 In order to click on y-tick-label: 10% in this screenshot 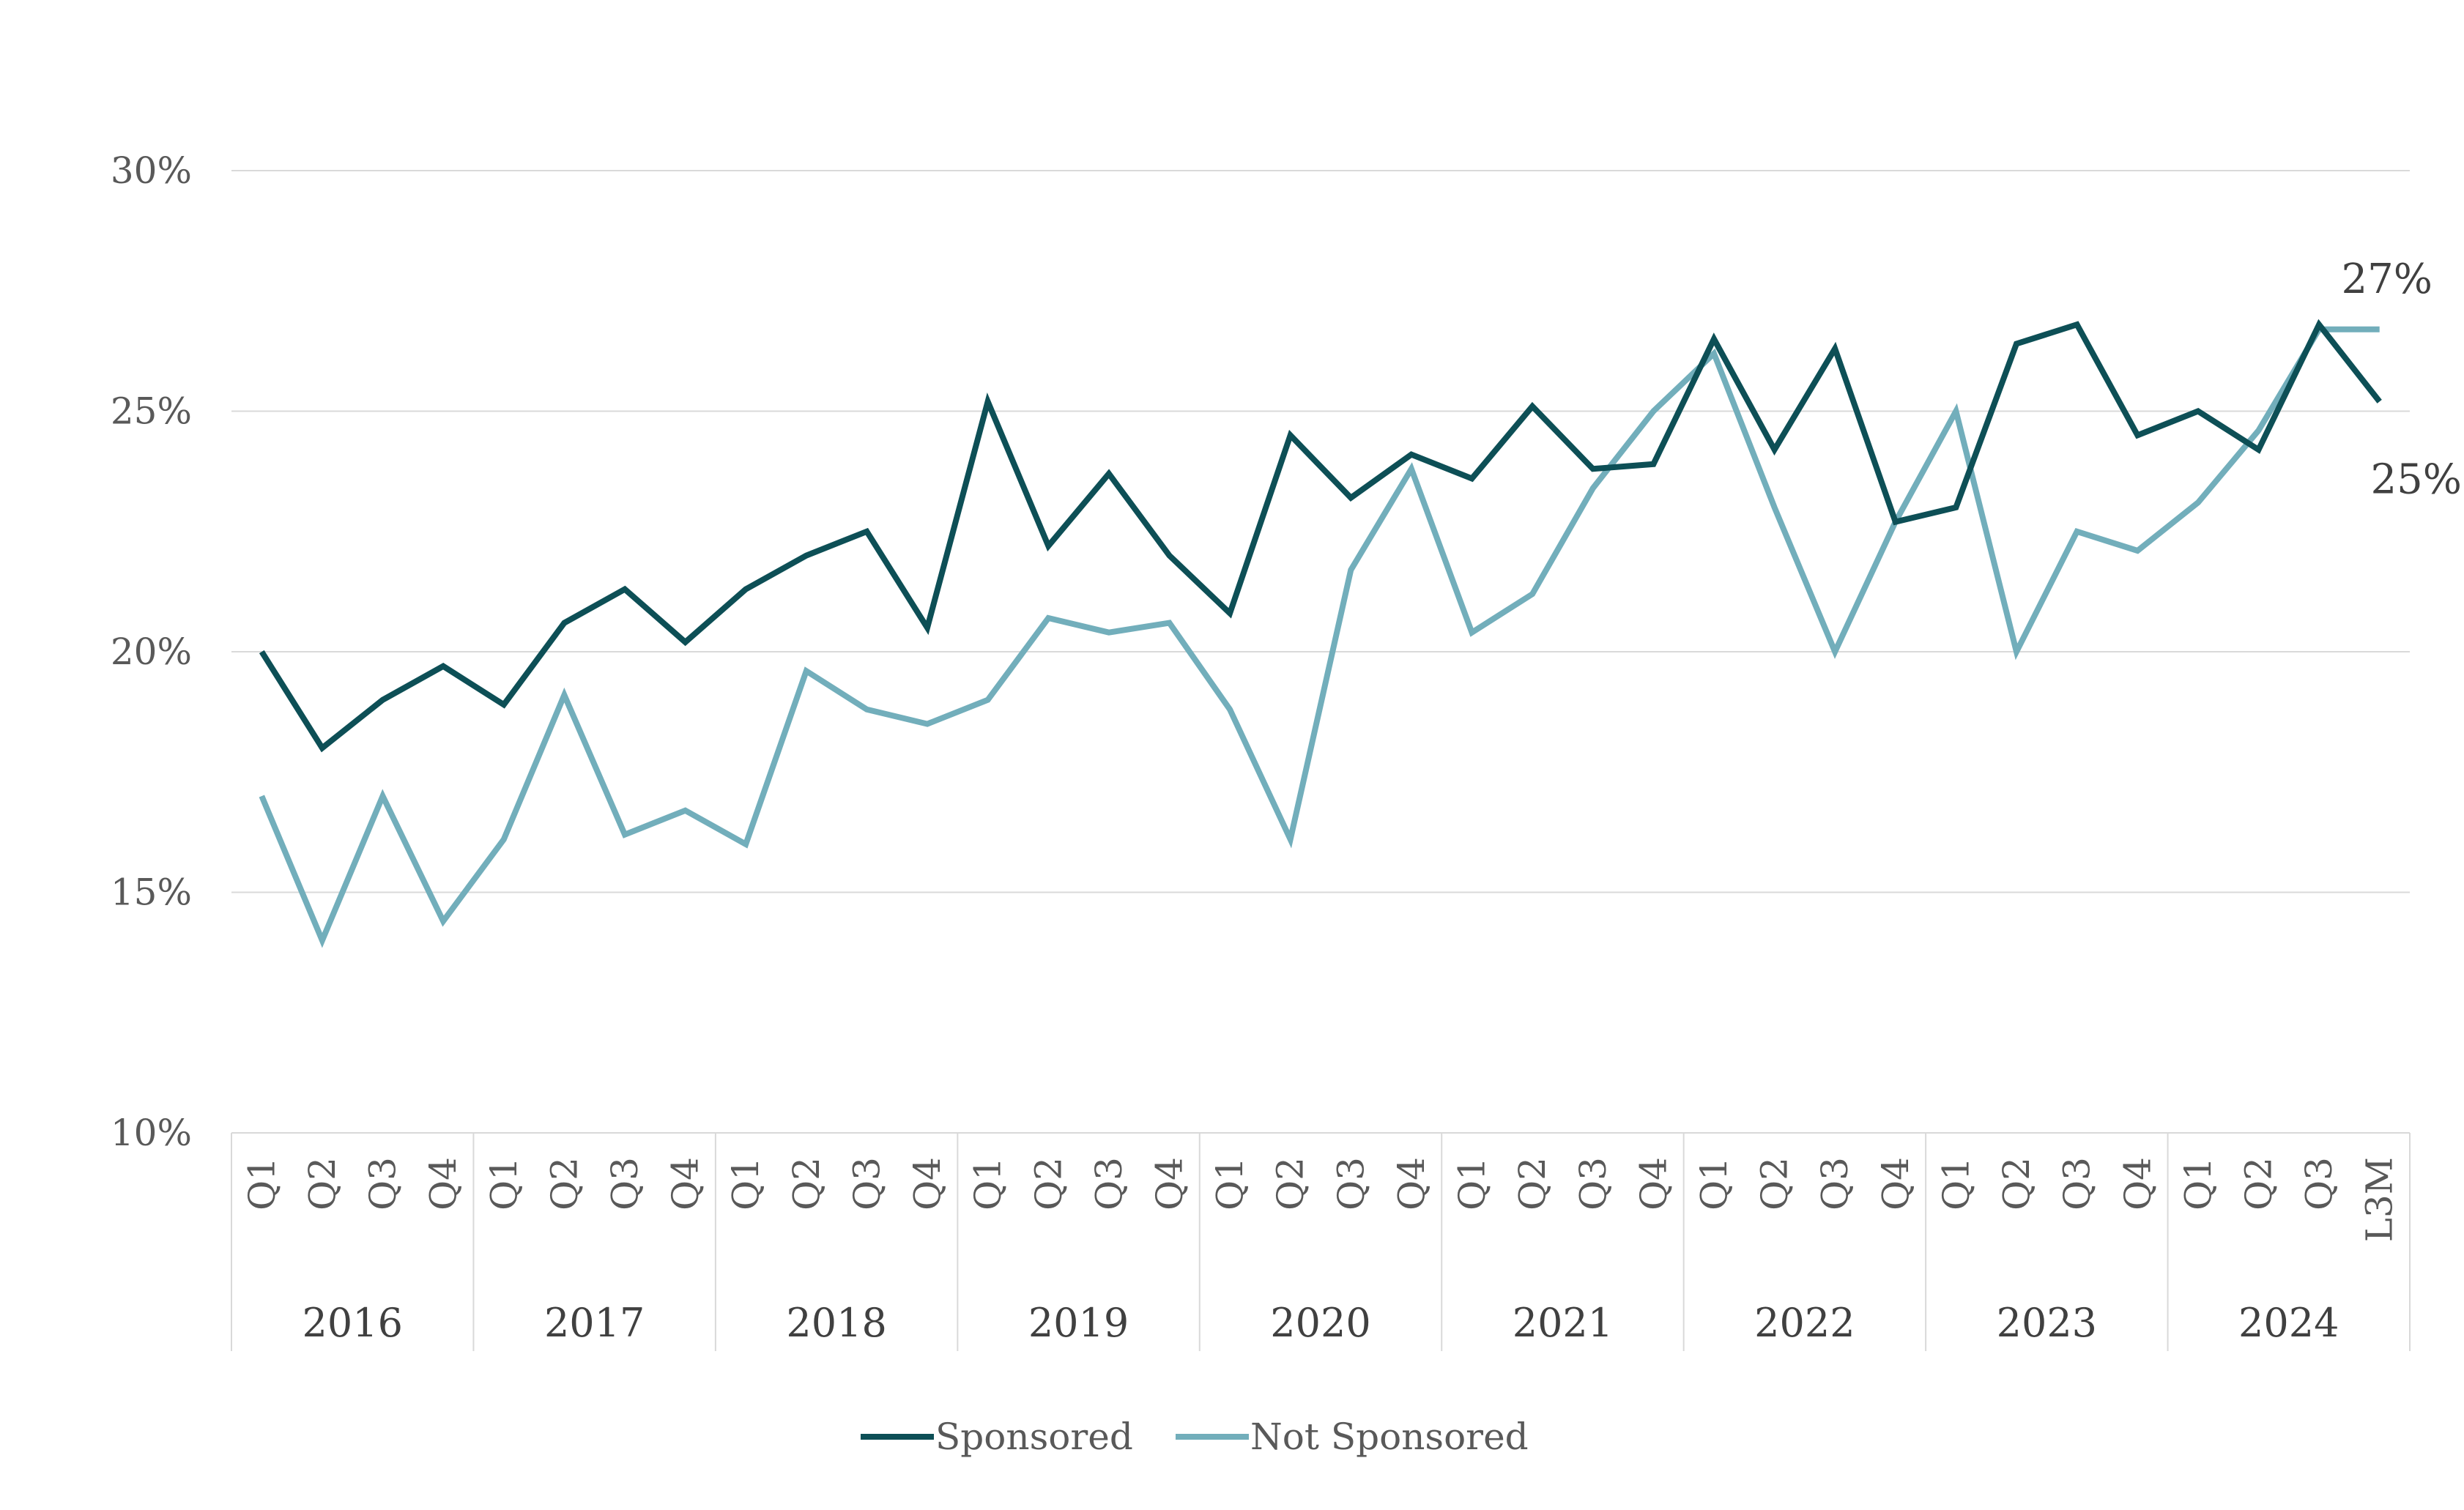, I will do `click(151, 1133)`.